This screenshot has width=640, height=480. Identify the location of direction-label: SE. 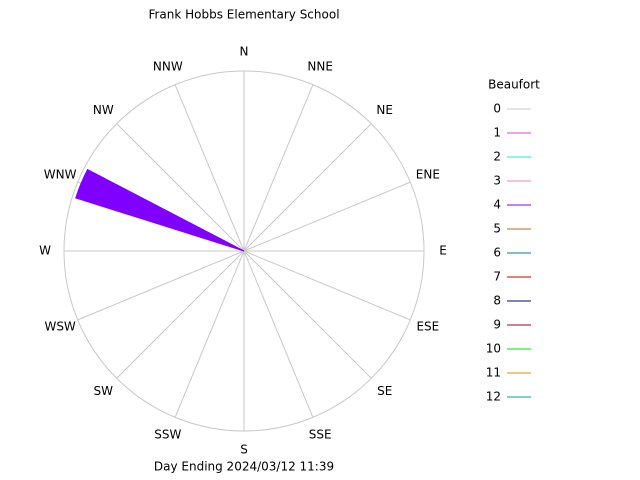
(384, 391).